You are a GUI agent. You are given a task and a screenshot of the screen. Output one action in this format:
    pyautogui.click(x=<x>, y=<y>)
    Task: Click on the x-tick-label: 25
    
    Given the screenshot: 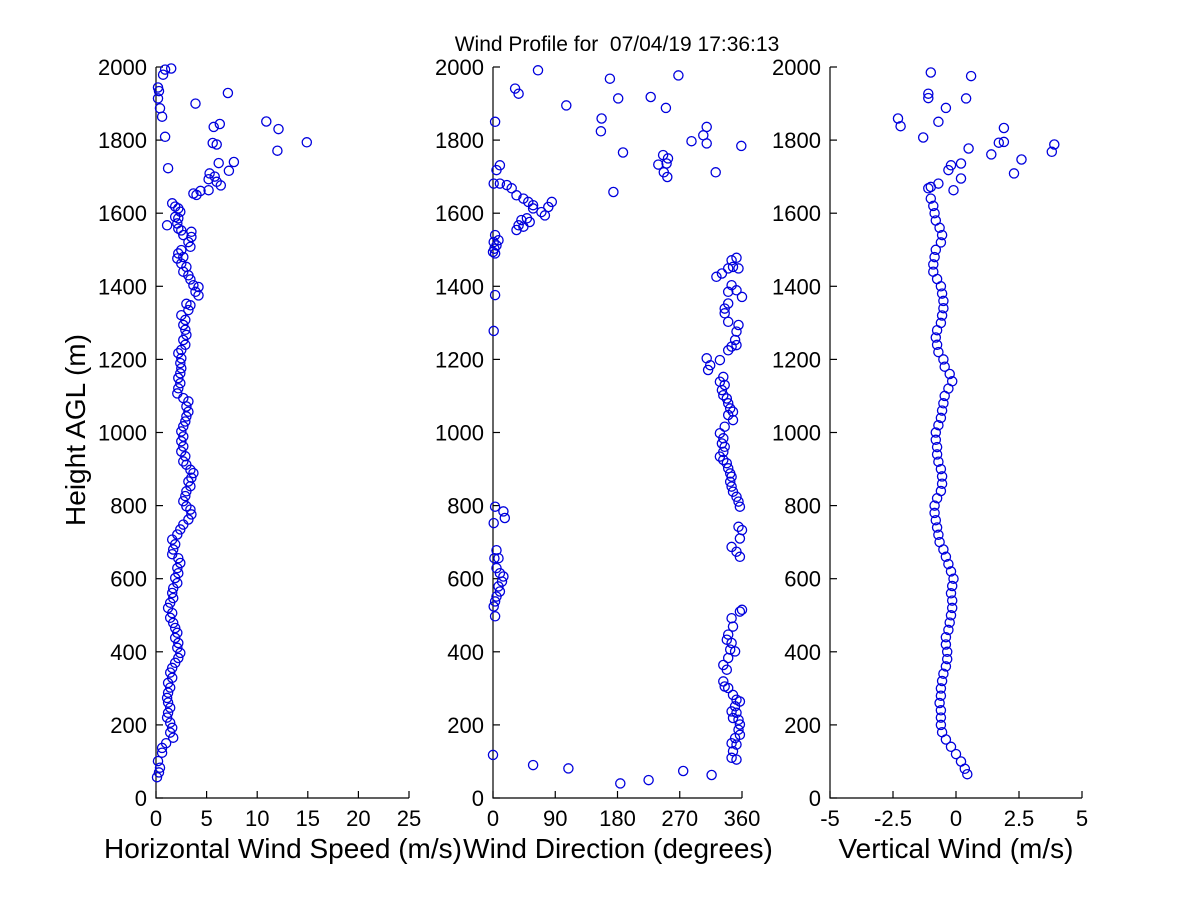 What is the action you would take?
    pyautogui.click(x=409, y=818)
    